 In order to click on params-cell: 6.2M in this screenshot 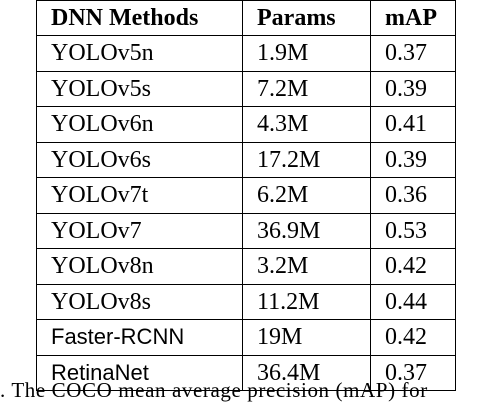, I will do `click(306, 195)`.